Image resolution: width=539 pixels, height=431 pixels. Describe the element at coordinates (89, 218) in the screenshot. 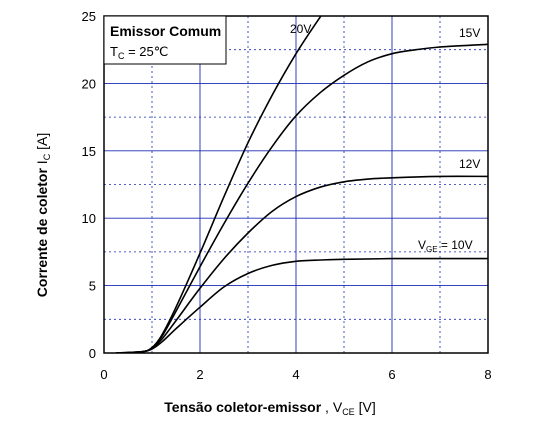

I see `y-tick-label: 10` at that location.